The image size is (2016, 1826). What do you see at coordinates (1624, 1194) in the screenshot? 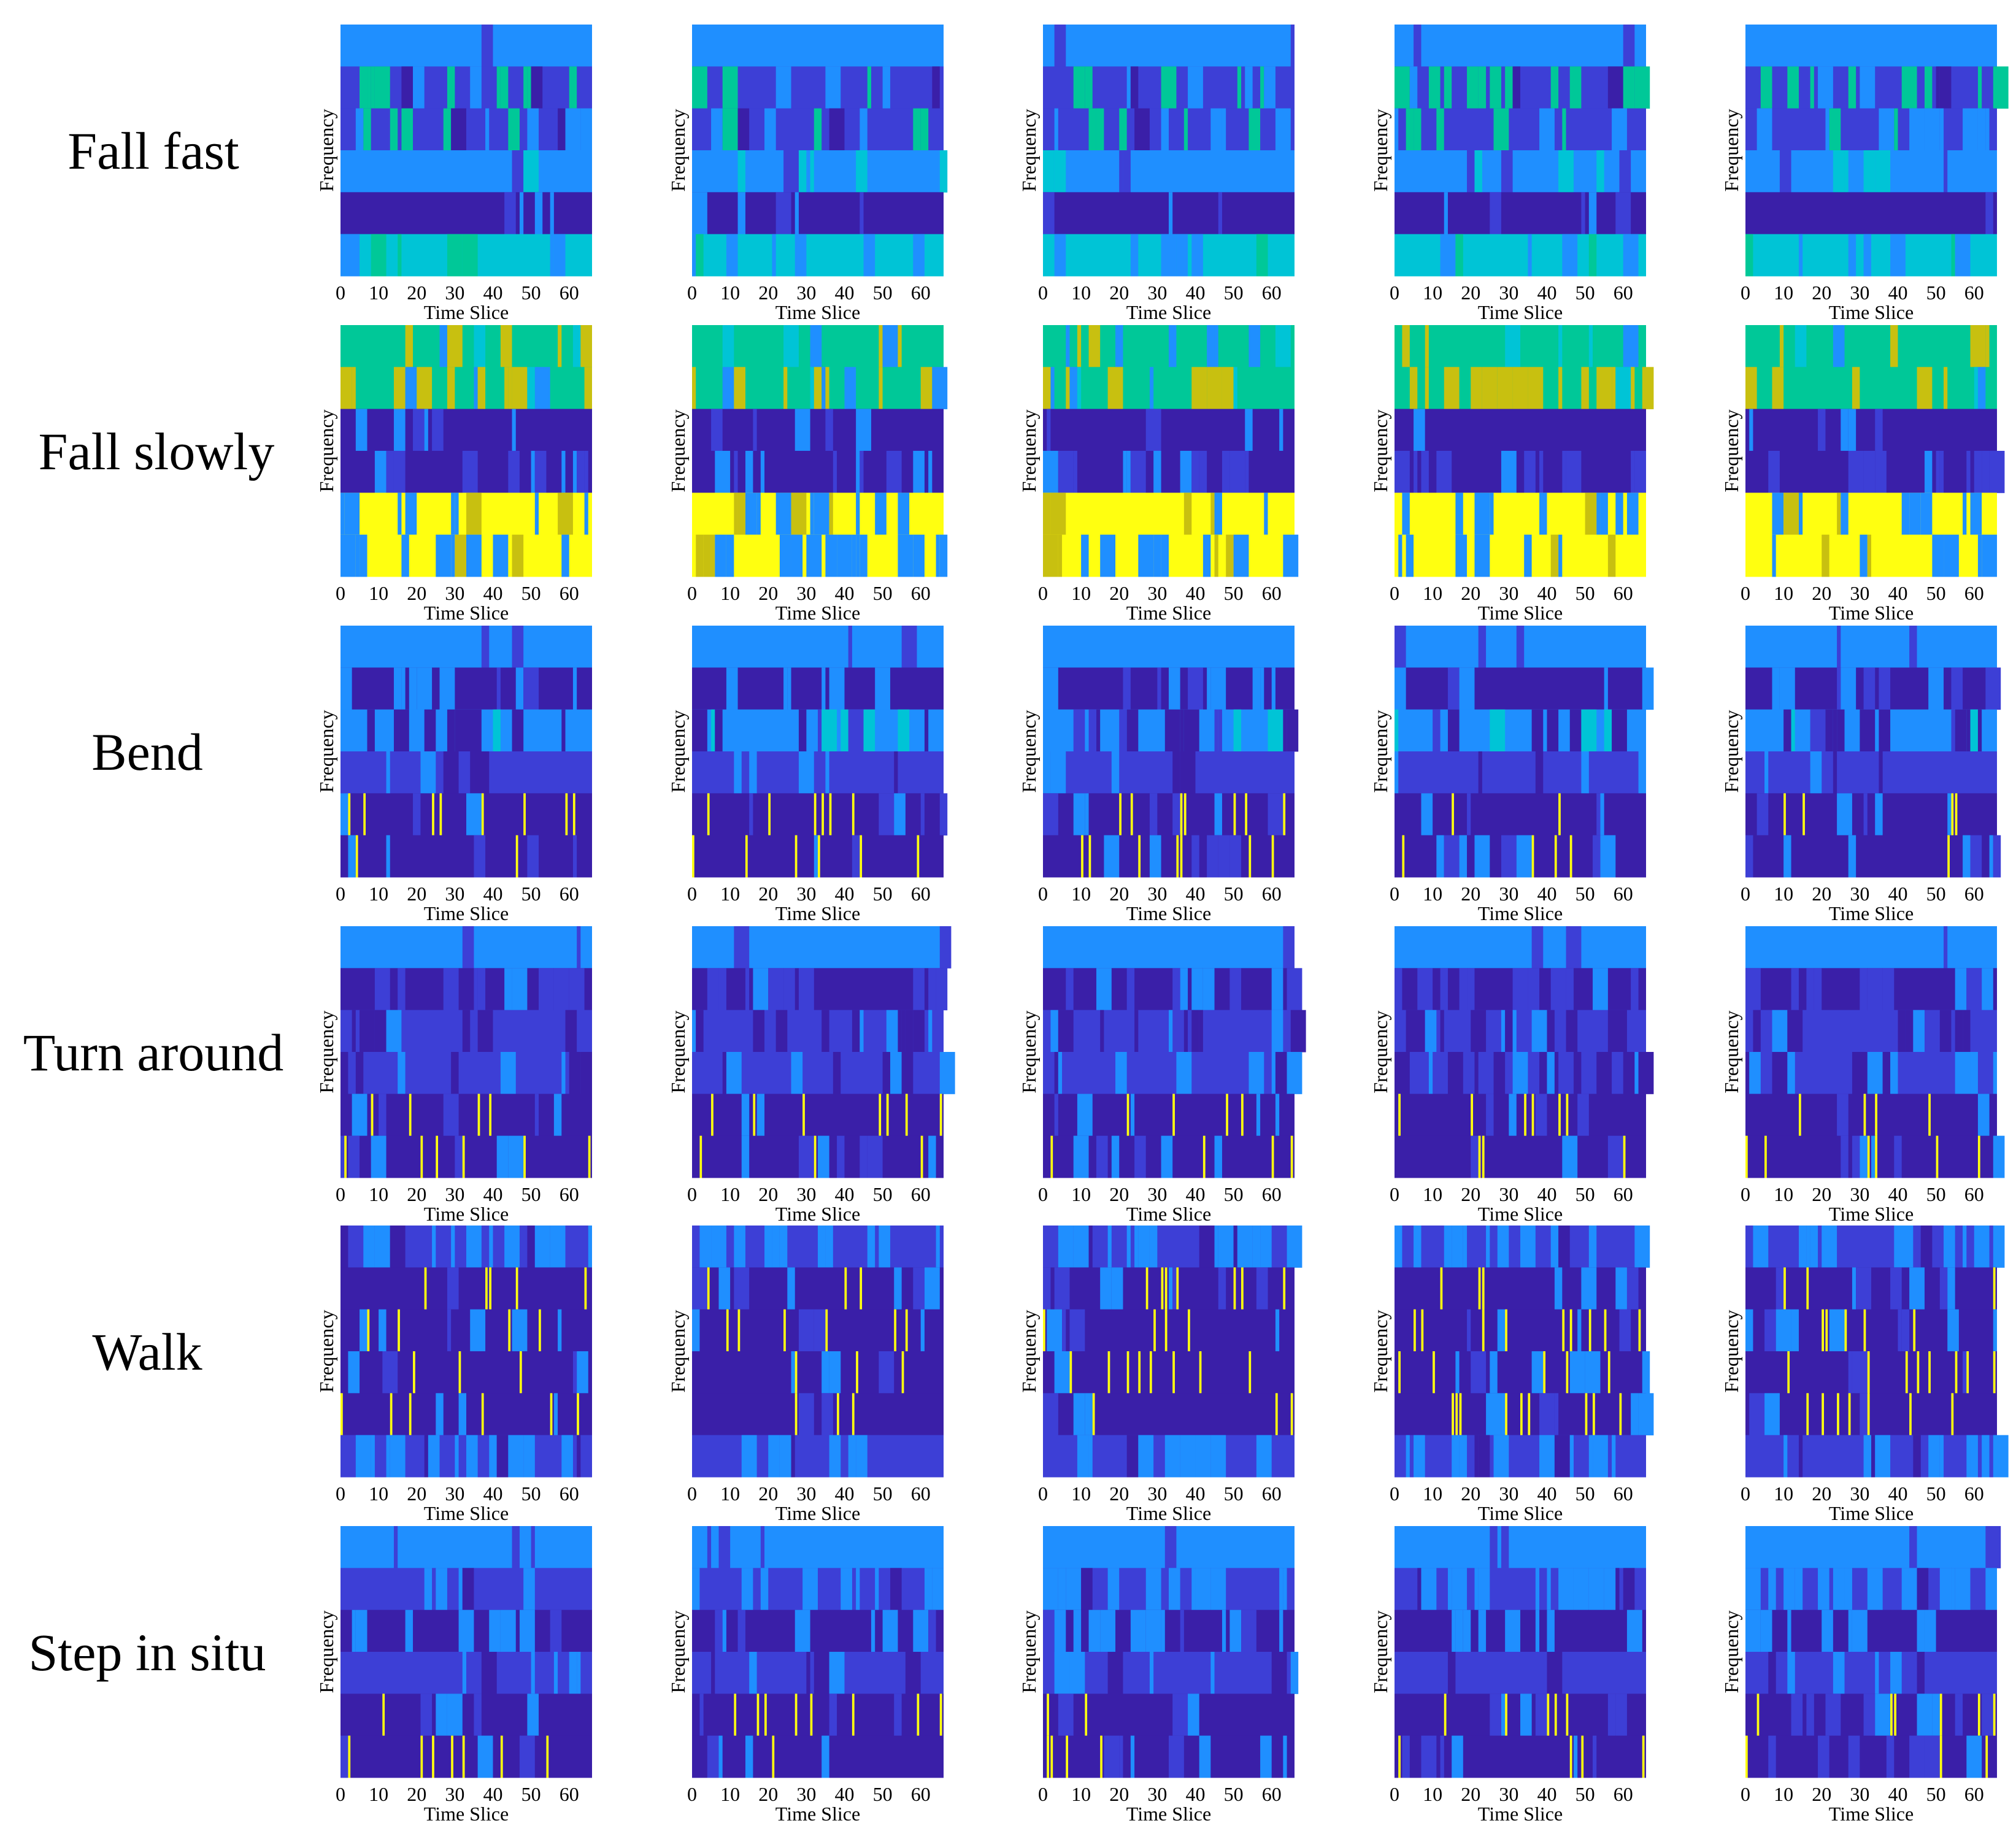
I see `x-tick-label: 60` at bounding box center [1624, 1194].